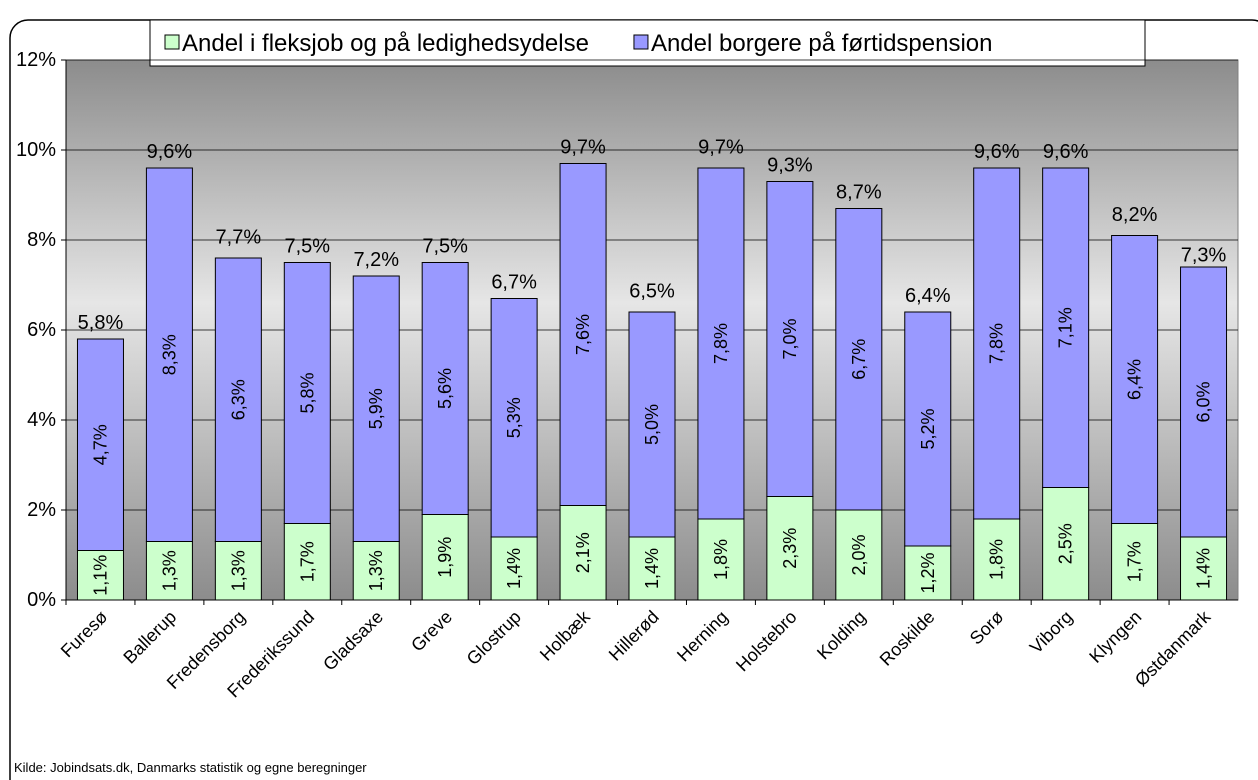  I want to click on segment-label: 5,2%, so click(928, 428).